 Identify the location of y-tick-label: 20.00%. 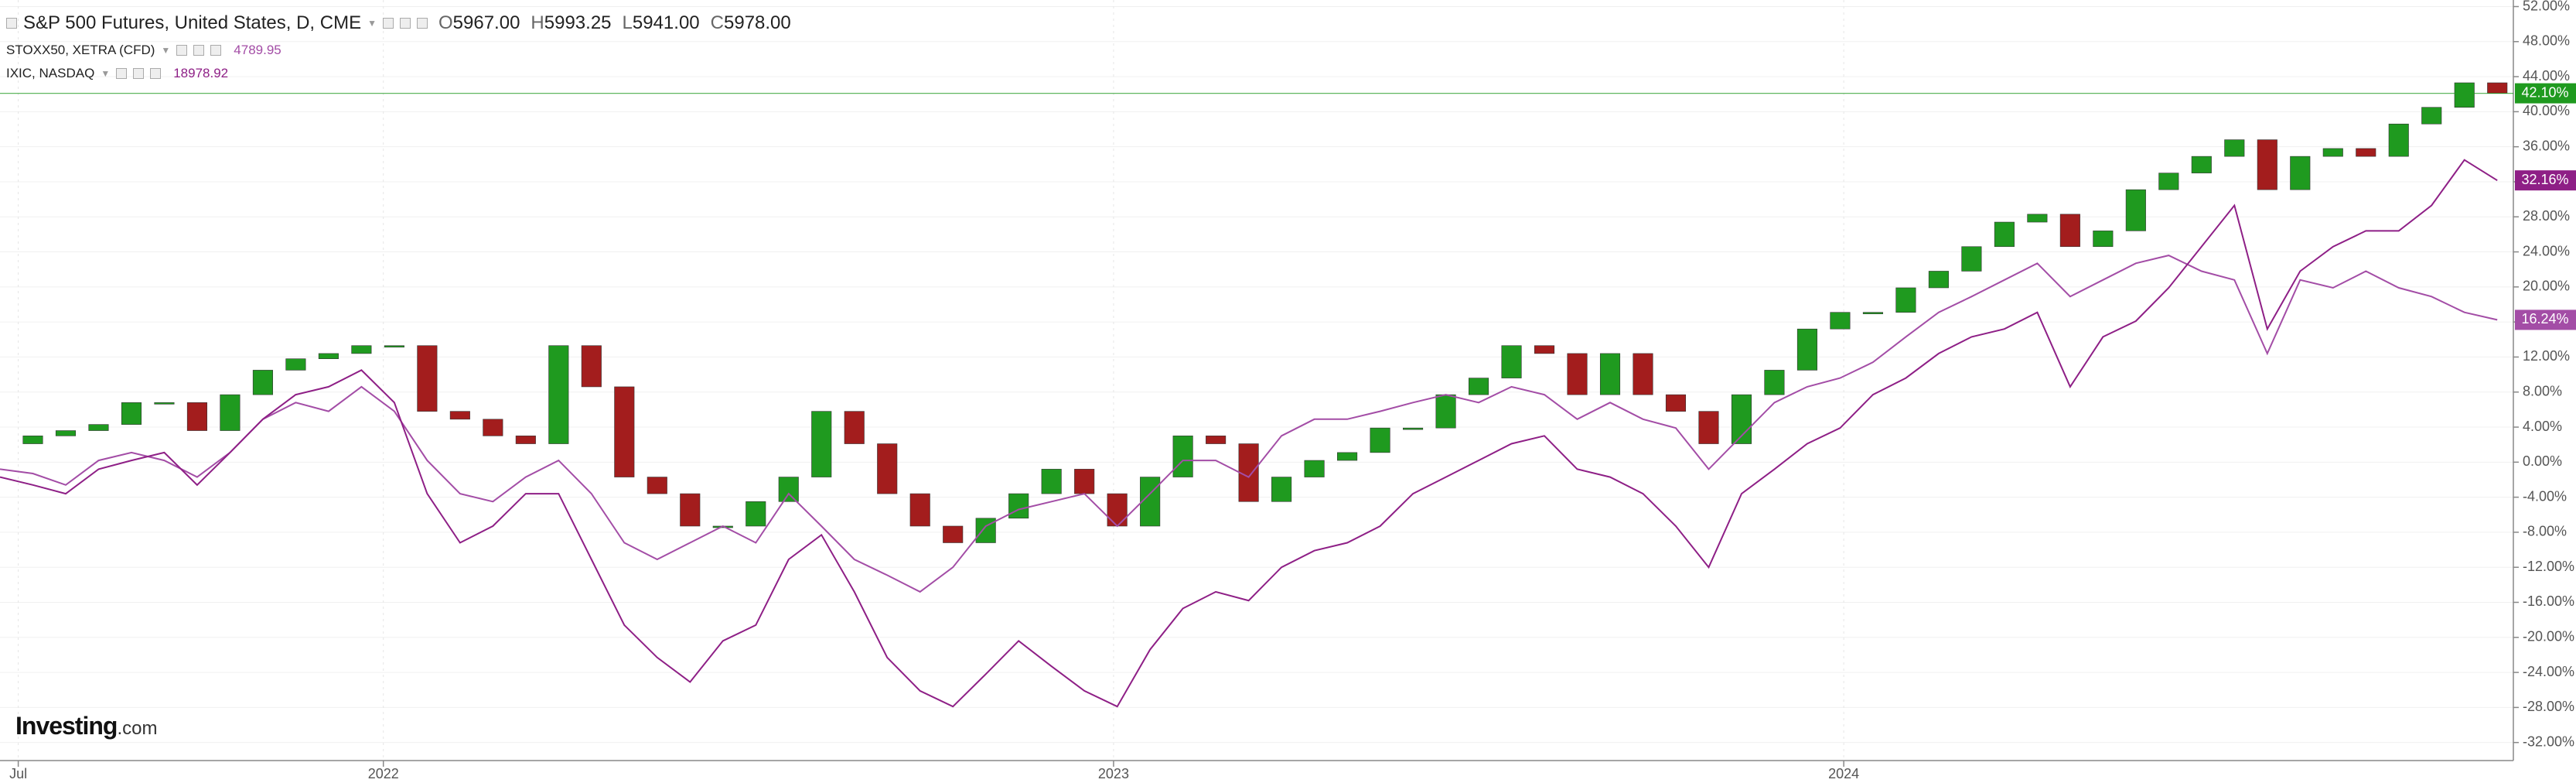
(2546, 286).